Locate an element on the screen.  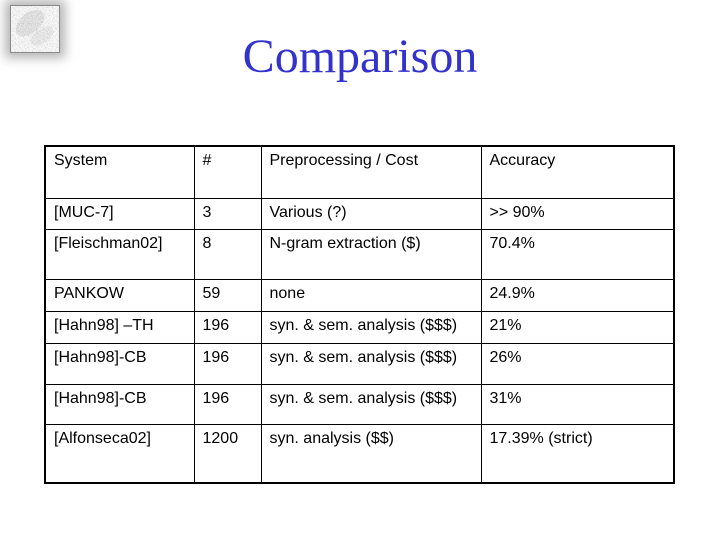
slide-title: Comparison is located at coordinates (360, 56).